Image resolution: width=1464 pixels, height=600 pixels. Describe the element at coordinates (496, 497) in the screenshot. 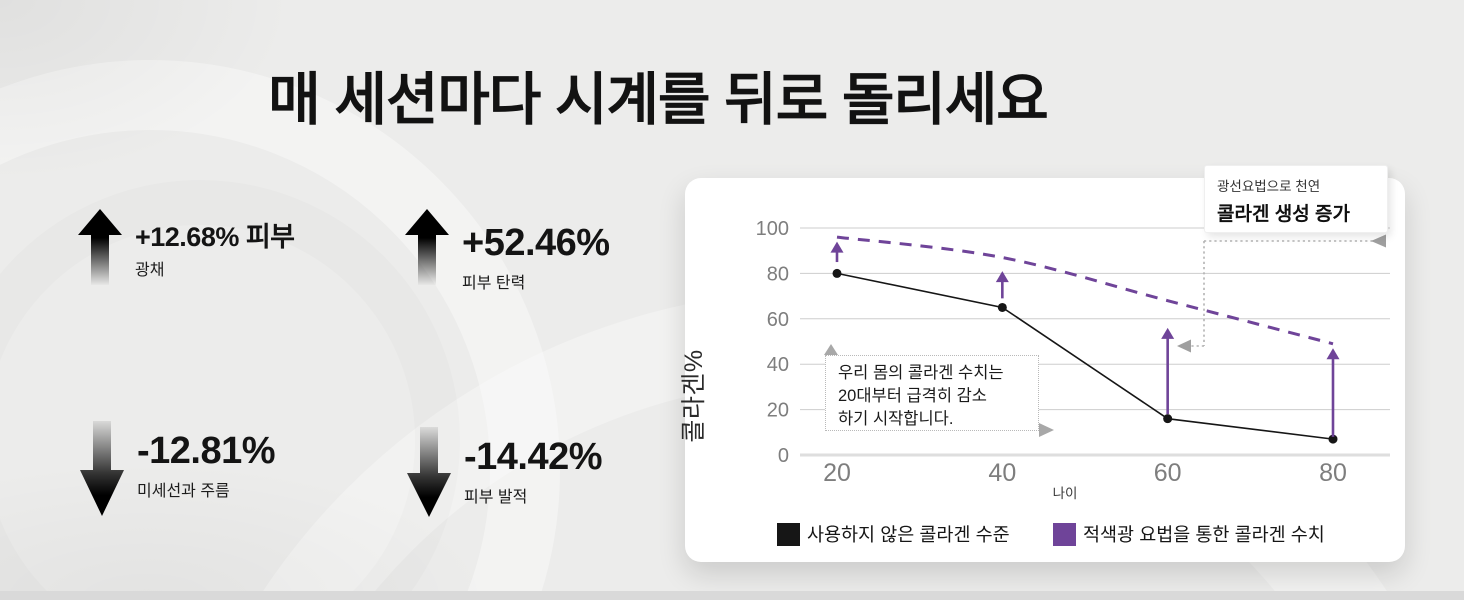

I see `stat-label: 피부 발적` at that location.